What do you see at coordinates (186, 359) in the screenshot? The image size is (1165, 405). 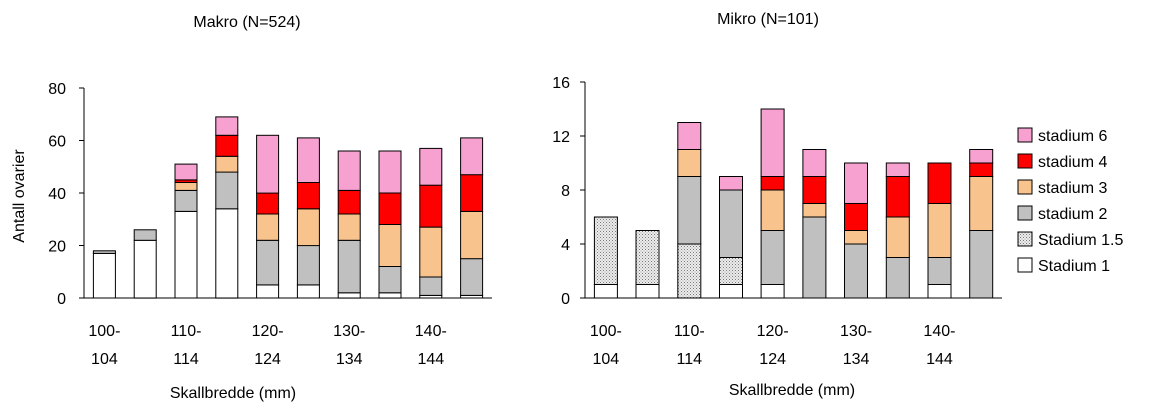 I see `x-tick-label: 114` at bounding box center [186, 359].